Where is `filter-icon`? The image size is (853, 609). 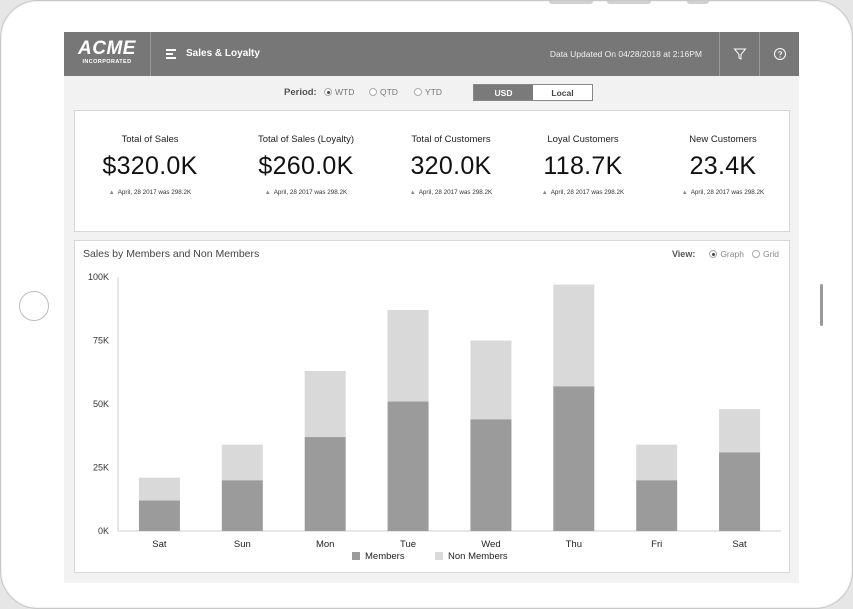 filter-icon is located at coordinates (740, 54).